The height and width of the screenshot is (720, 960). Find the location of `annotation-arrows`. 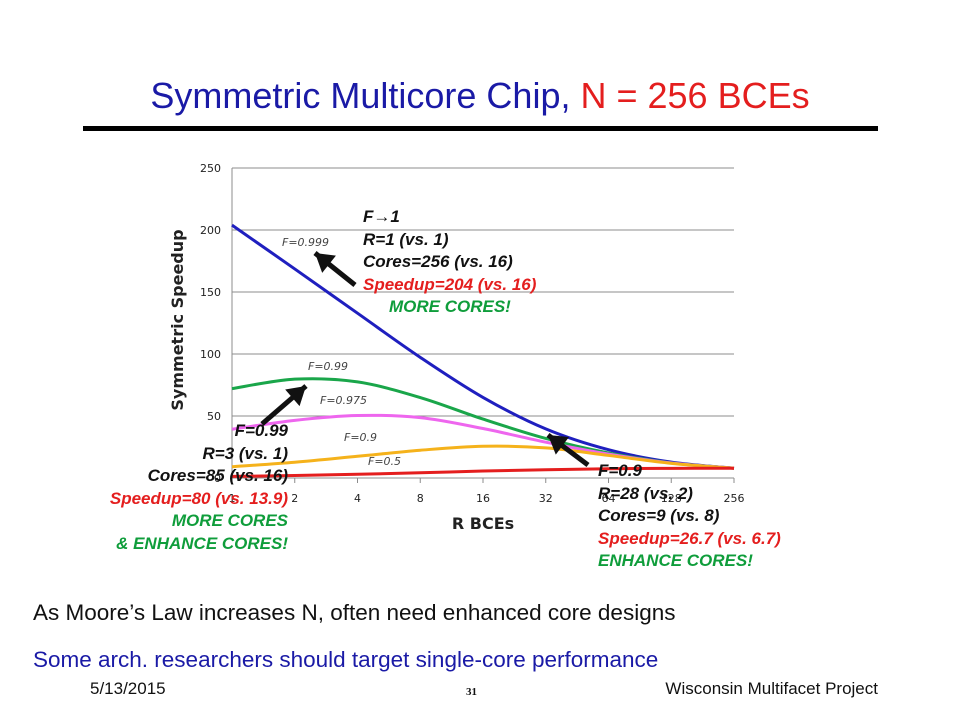

annotation-arrows is located at coordinates (425, 359).